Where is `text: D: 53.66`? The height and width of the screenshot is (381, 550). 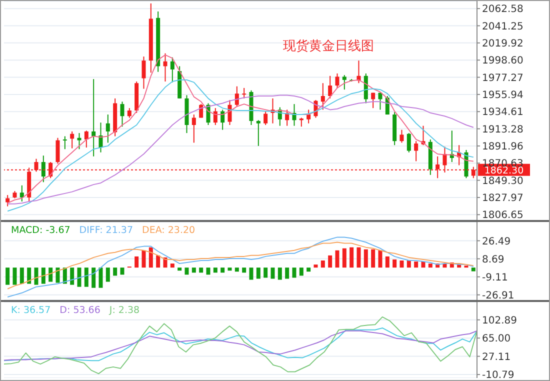
text: D: 53.66 is located at coordinates (80, 310).